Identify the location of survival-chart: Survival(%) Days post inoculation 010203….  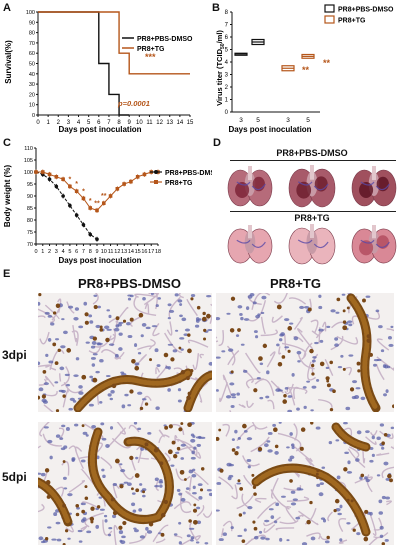
(99, 72).